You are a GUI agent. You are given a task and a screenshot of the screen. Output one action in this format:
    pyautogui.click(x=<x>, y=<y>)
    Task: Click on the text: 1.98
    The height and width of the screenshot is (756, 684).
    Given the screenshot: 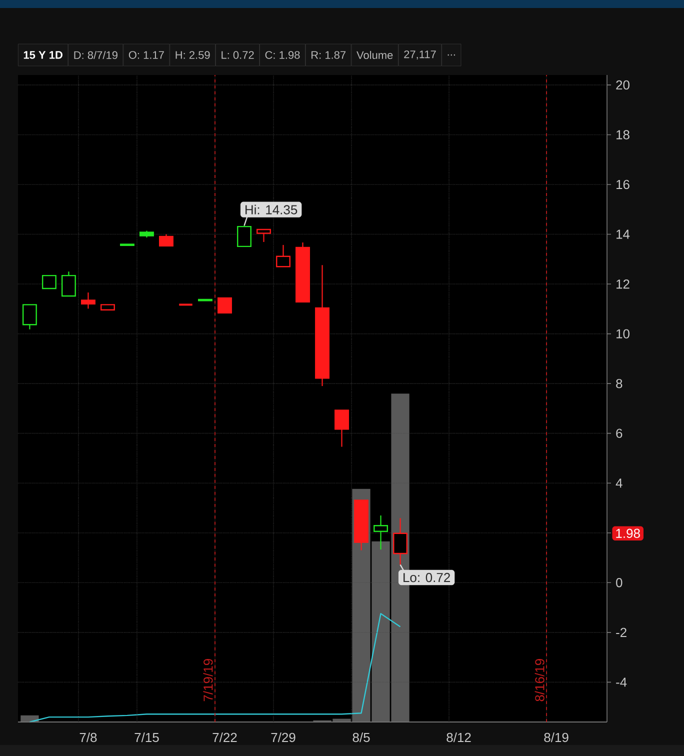 What is the action you would take?
    pyautogui.click(x=628, y=533)
    